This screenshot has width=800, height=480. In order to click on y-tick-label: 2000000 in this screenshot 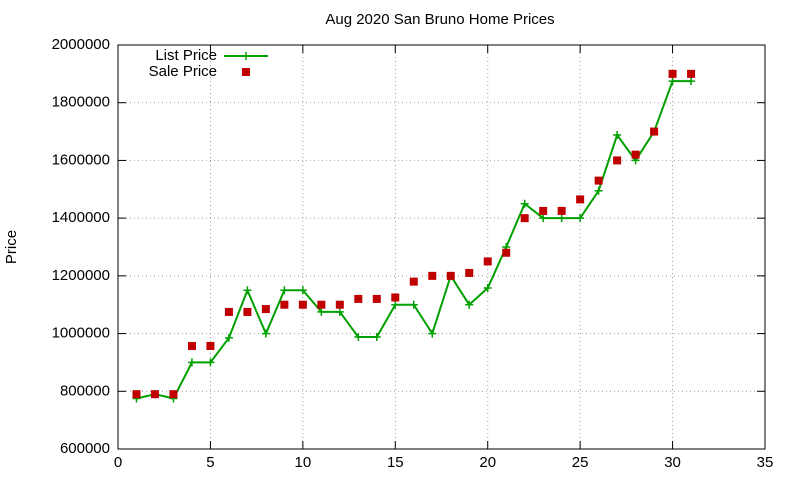, I will do `click(81, 44)`.